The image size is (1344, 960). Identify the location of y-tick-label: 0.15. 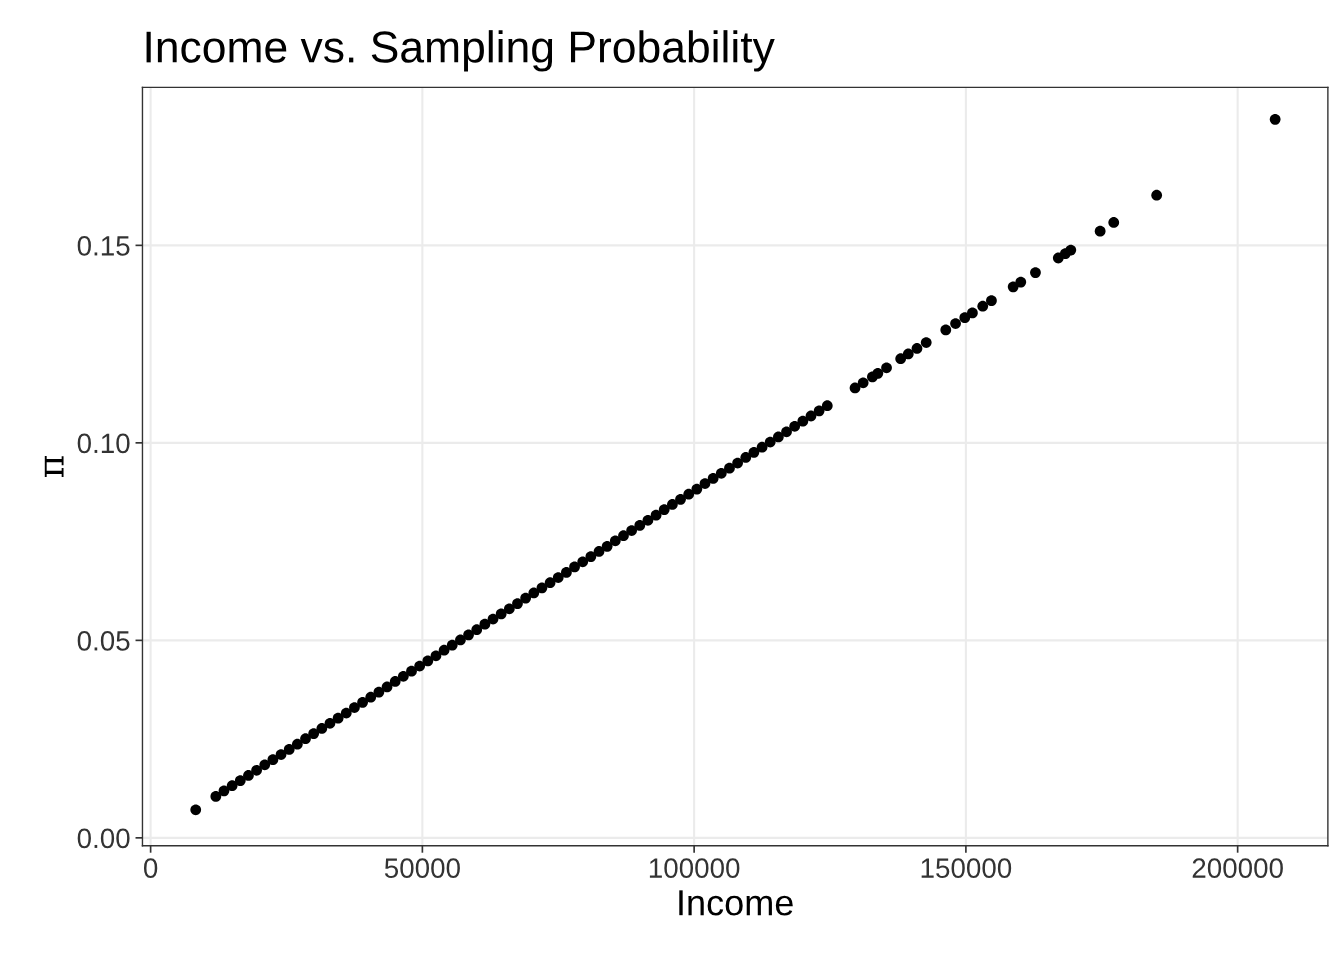
(103, 246).